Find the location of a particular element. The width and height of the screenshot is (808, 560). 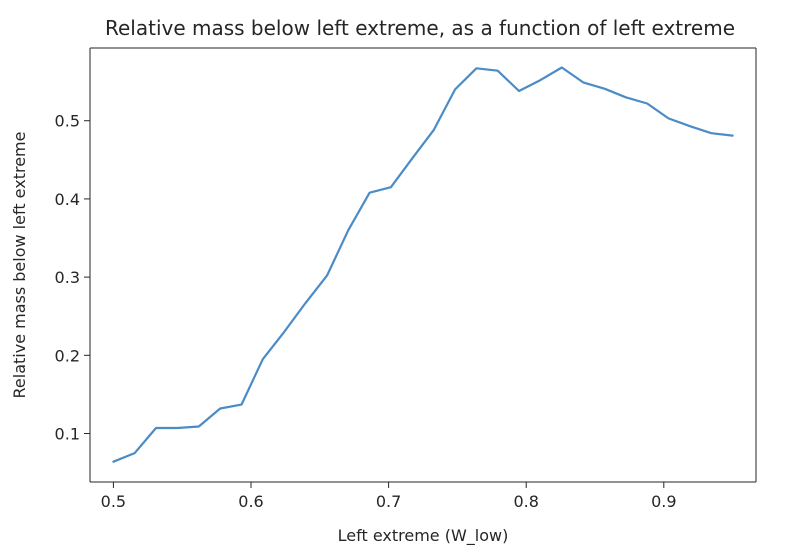

x-tick-label: 0.7 is located at coordinates (388, 501).